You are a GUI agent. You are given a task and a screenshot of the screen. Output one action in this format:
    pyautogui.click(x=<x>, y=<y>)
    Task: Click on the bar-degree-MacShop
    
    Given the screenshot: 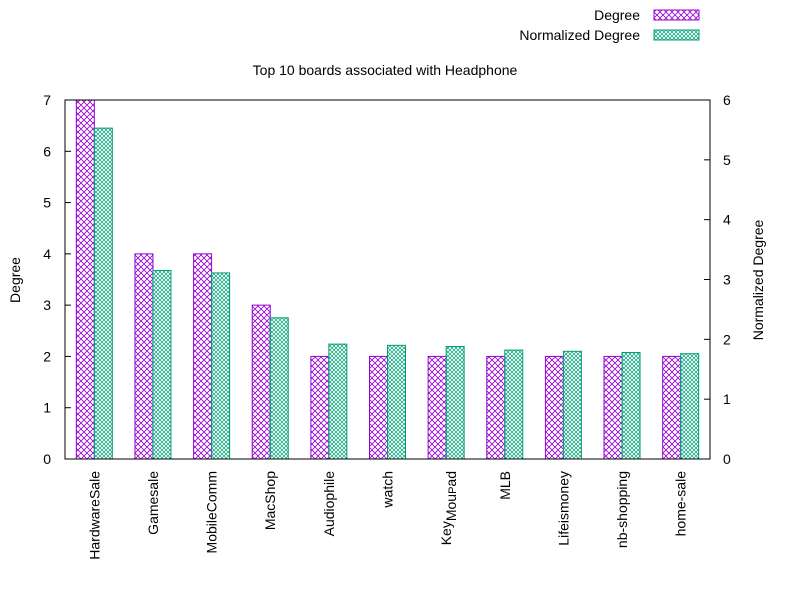 What is the action you would take?
    pyautogui.click(x=261, y=382)
    